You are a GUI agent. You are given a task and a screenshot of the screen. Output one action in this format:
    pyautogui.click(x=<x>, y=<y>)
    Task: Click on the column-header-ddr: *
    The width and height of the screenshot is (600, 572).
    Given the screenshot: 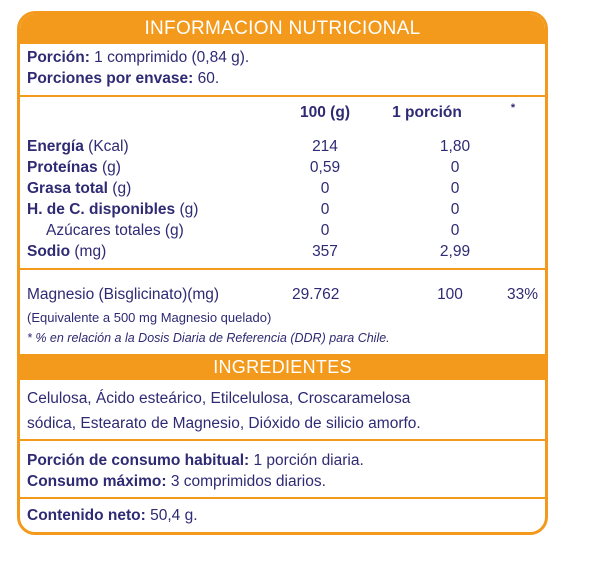 What is the action you would take?
    pyautogui.click(x=513, y=108)
    